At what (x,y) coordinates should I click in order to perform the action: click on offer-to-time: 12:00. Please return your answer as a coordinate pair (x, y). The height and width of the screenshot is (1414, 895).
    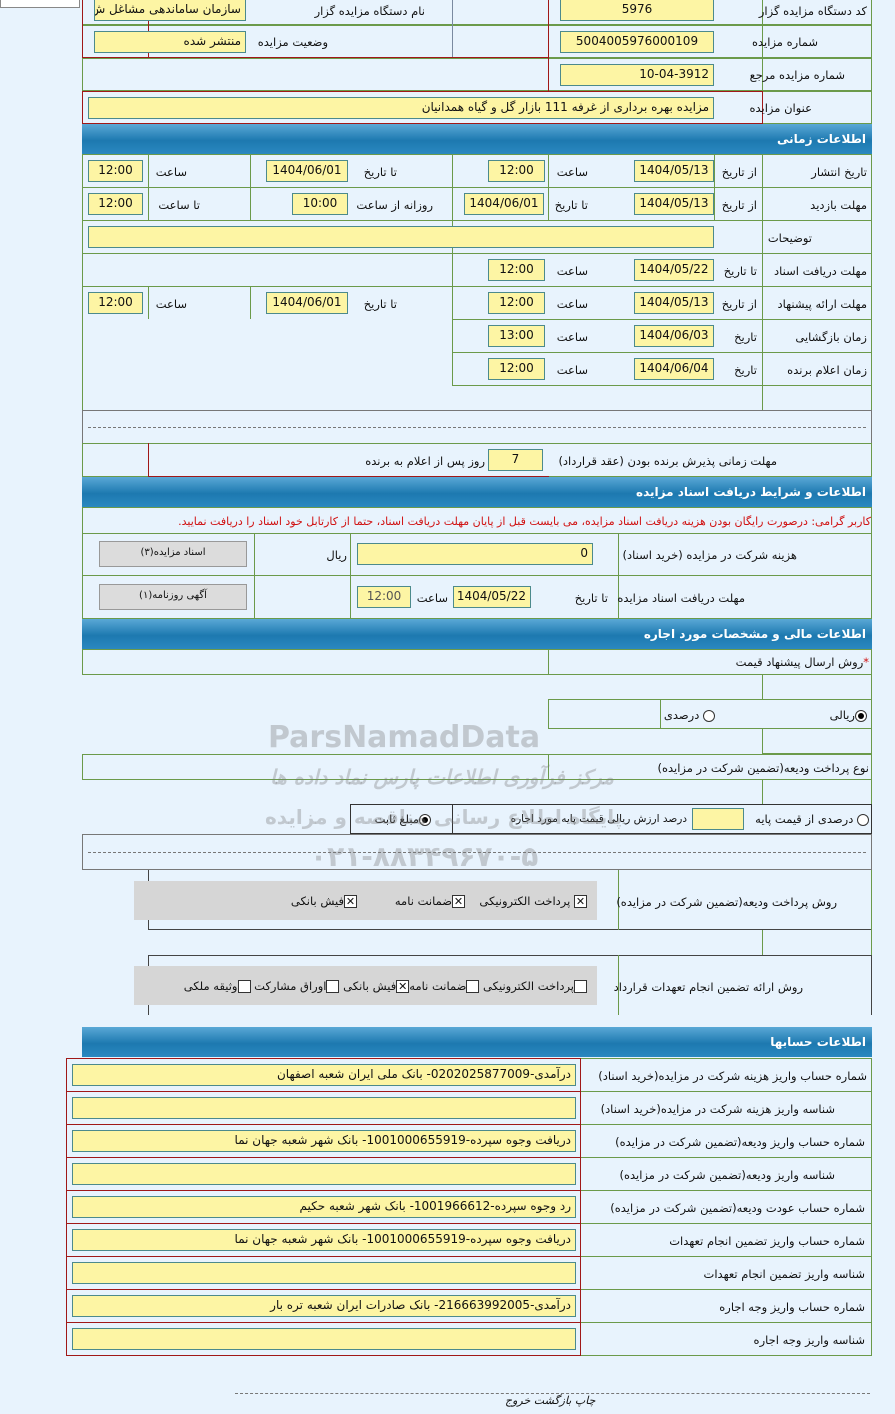
    Looking at the image, I should click on (115, 303).